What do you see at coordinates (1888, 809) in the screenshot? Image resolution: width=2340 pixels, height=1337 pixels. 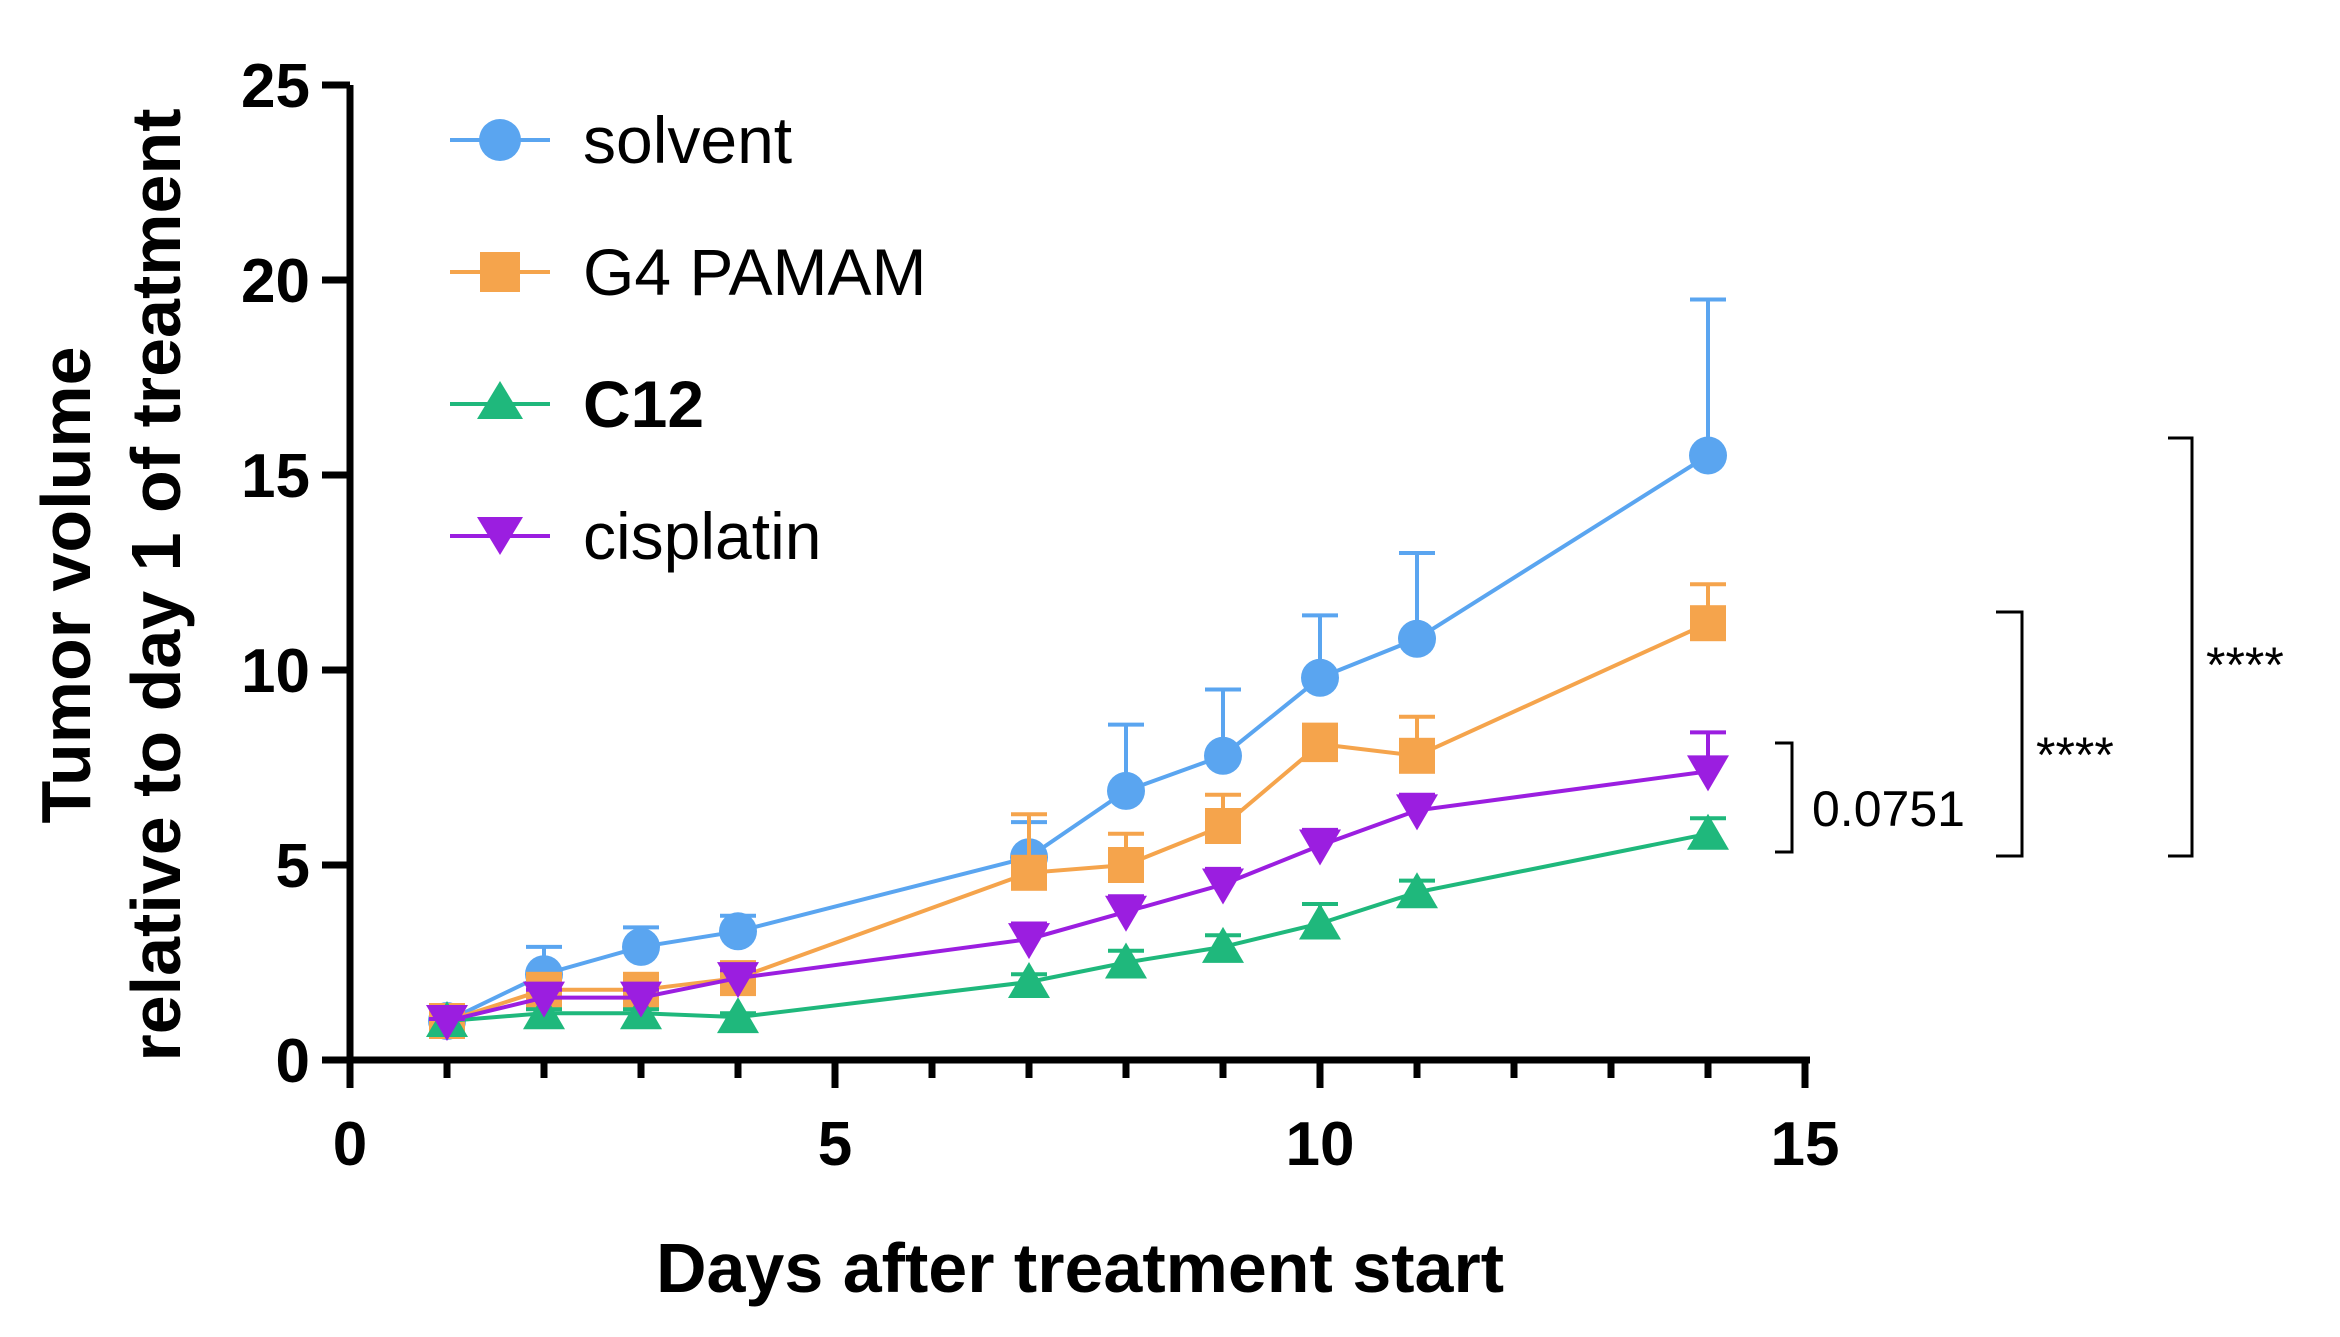 I see `bracket-text-1: 0.0751` at bounding box center [1888, 809].